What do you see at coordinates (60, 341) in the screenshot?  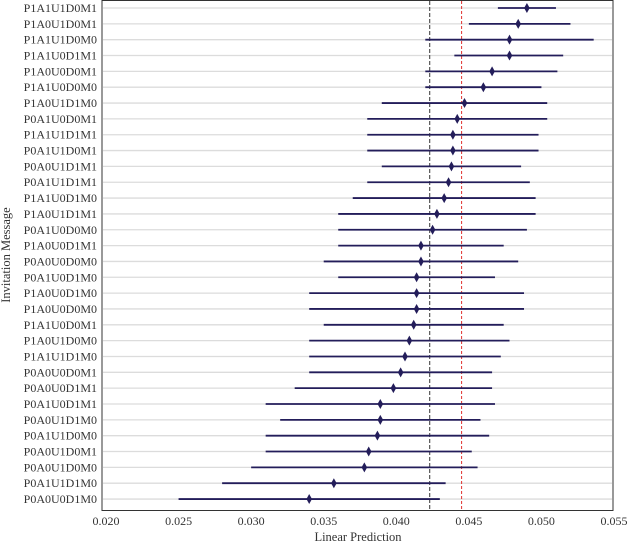 I see `y-tick-label: P1A0U1D0M0` at bounding box center [60, 341].